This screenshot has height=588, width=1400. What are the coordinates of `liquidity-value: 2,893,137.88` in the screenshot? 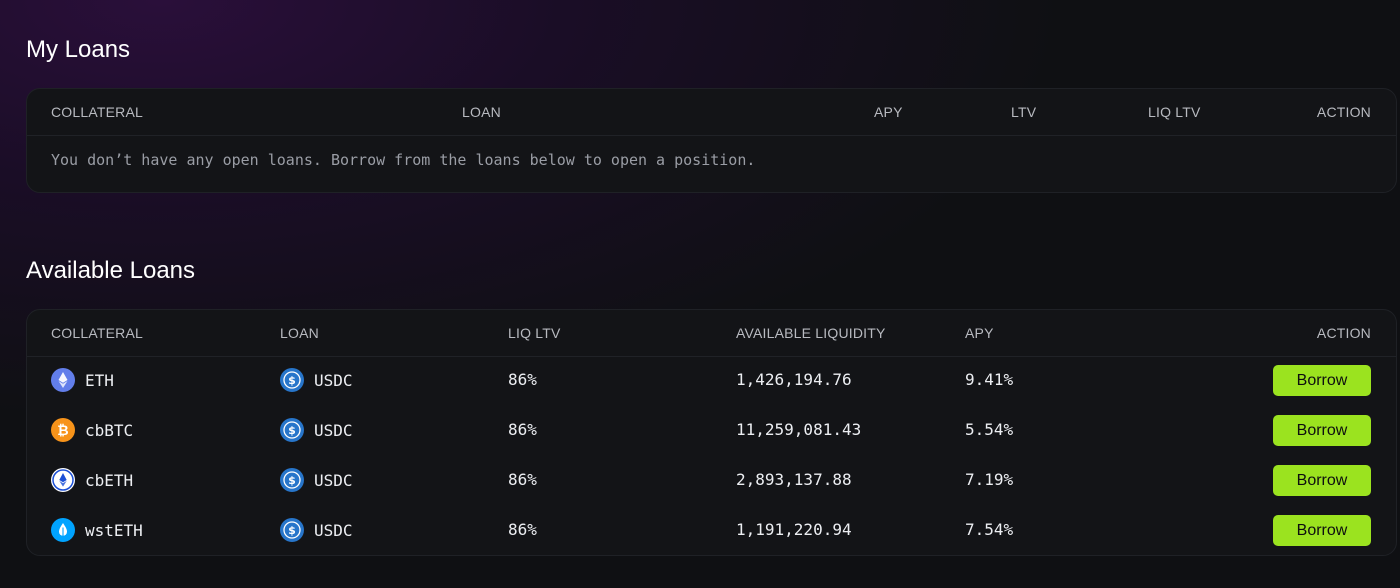 It's located at (794, 479).